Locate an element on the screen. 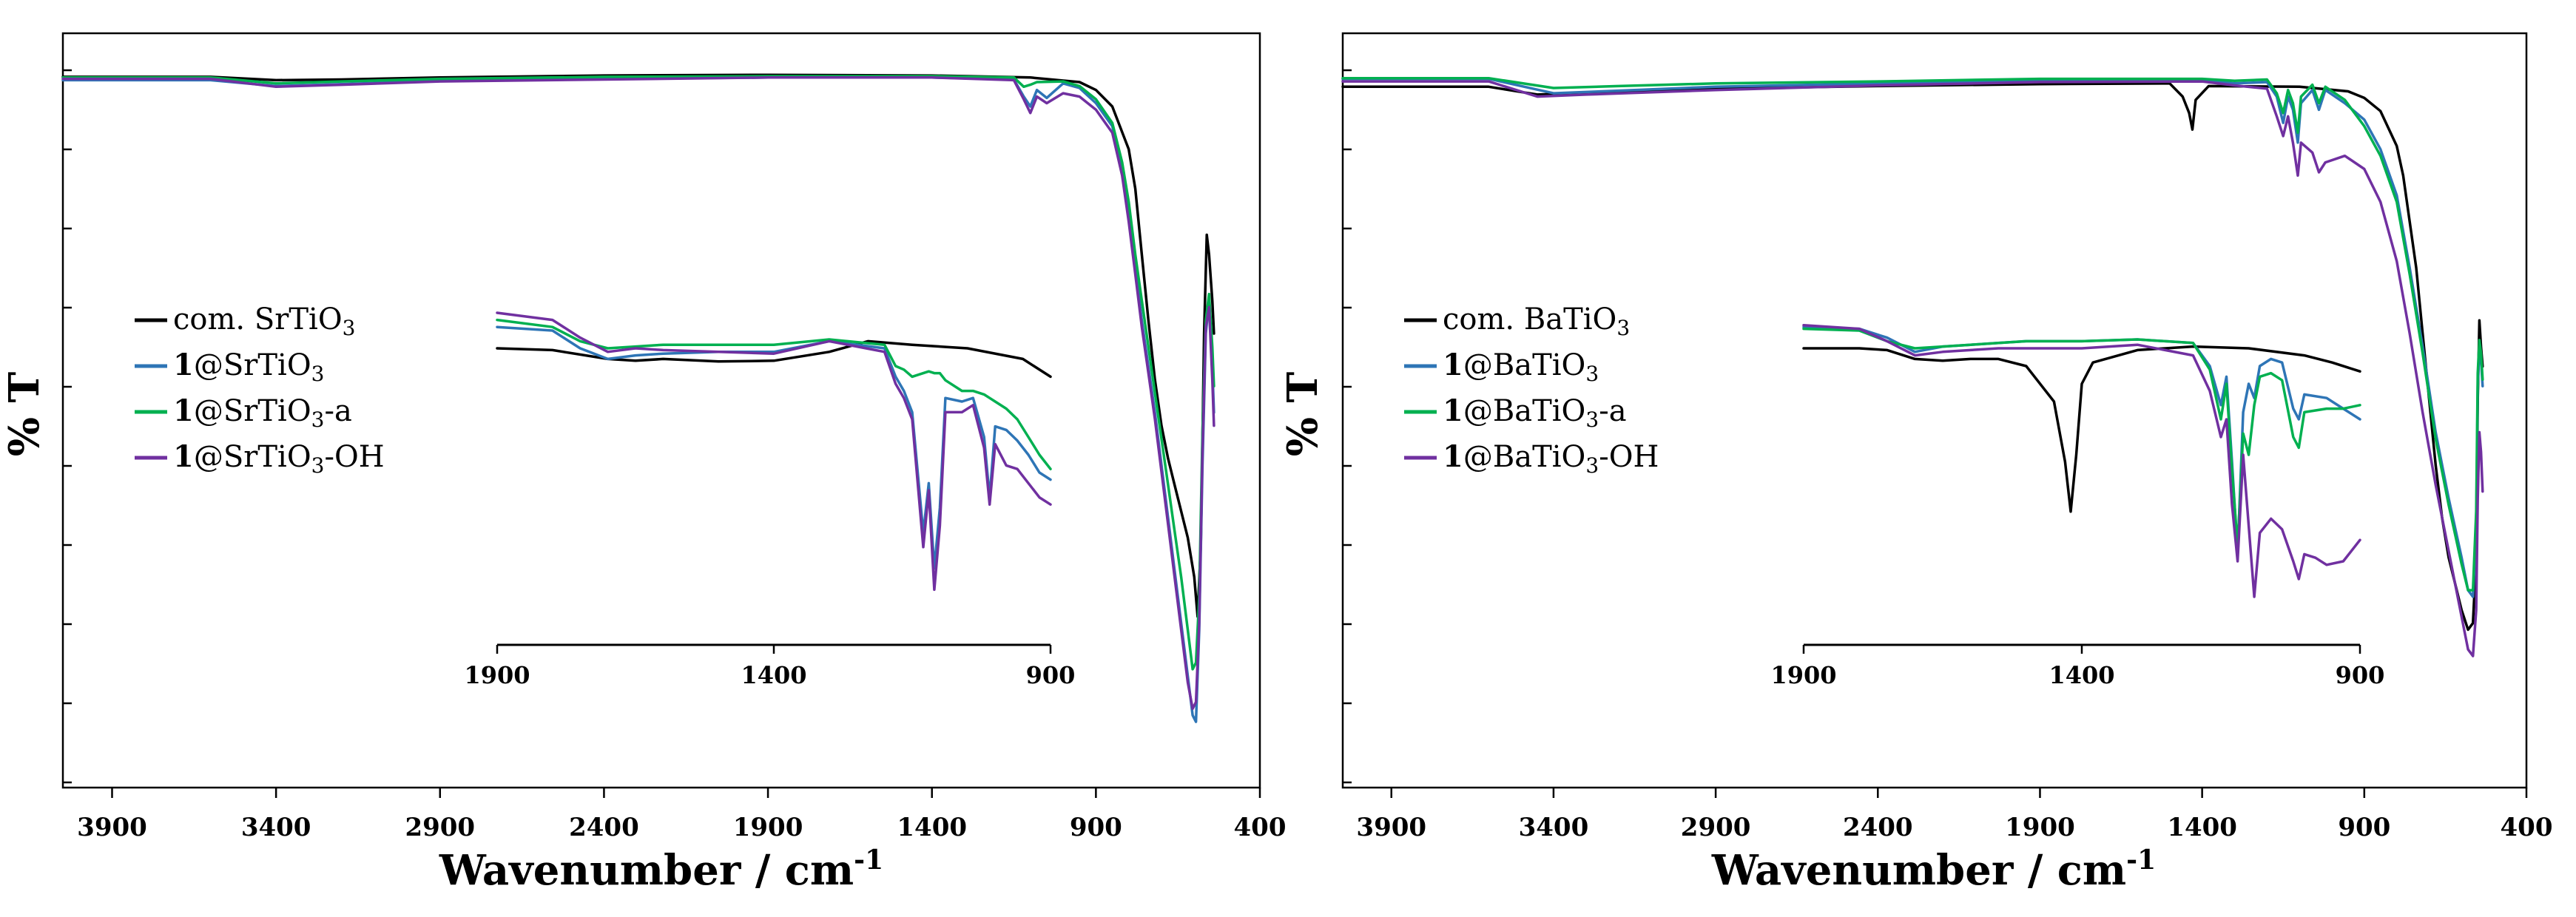 Image resolution: width=2576 pixels, height=917 pixels. legend-label: 1@BaTiO3 is located at coordinates (1521, 367).